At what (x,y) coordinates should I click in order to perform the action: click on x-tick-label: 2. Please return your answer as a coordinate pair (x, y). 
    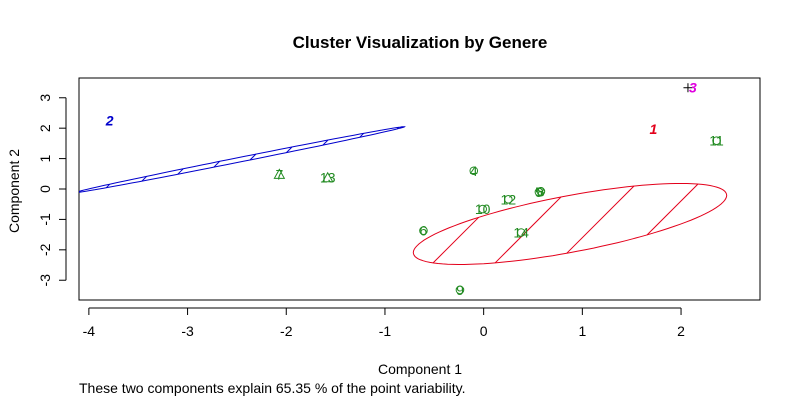
    Looking at the image, I should click on (681, 331).